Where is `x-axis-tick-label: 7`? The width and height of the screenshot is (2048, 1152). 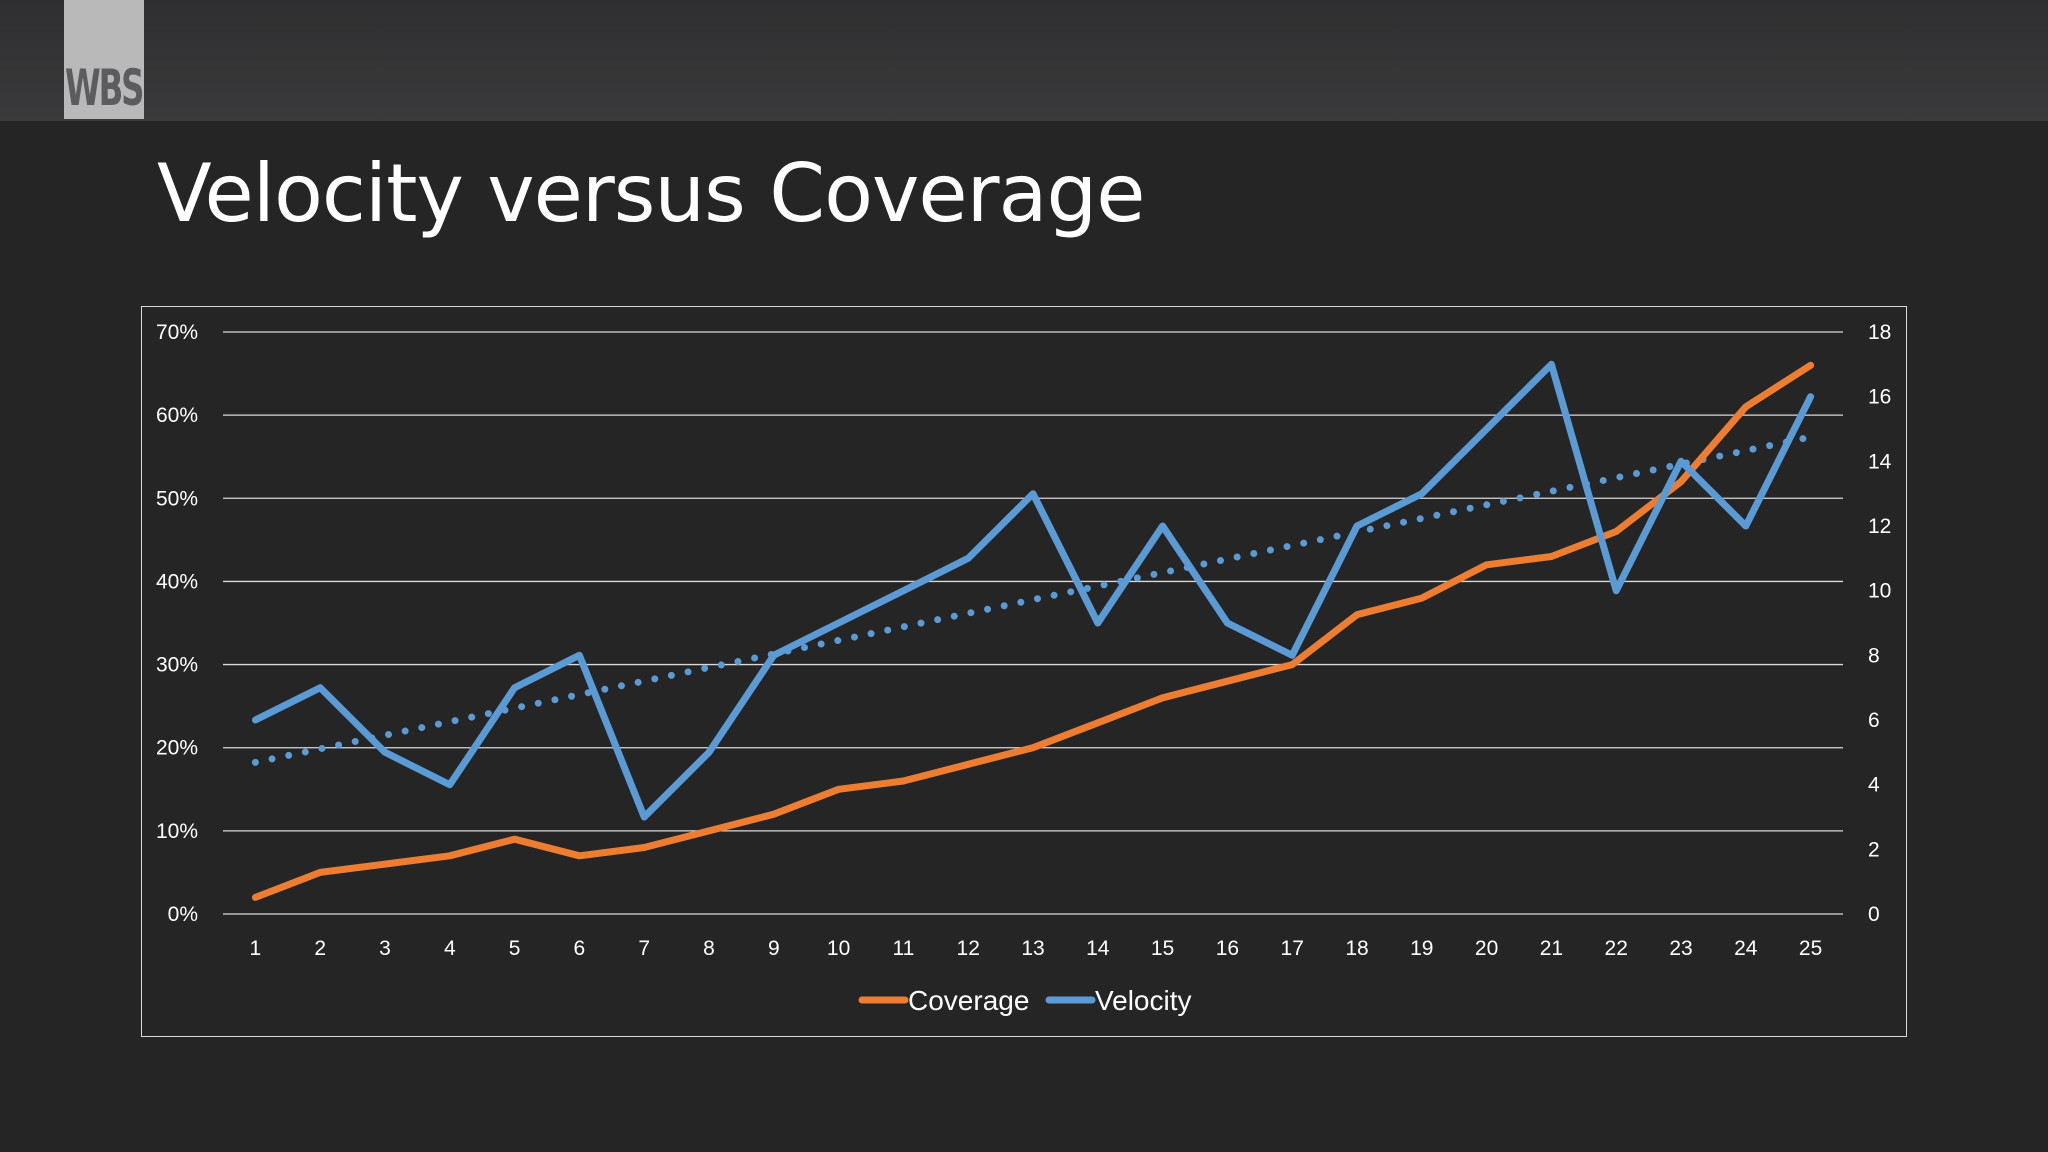 x-axis-tick-label: 7 is located at coordinates (644, 948).